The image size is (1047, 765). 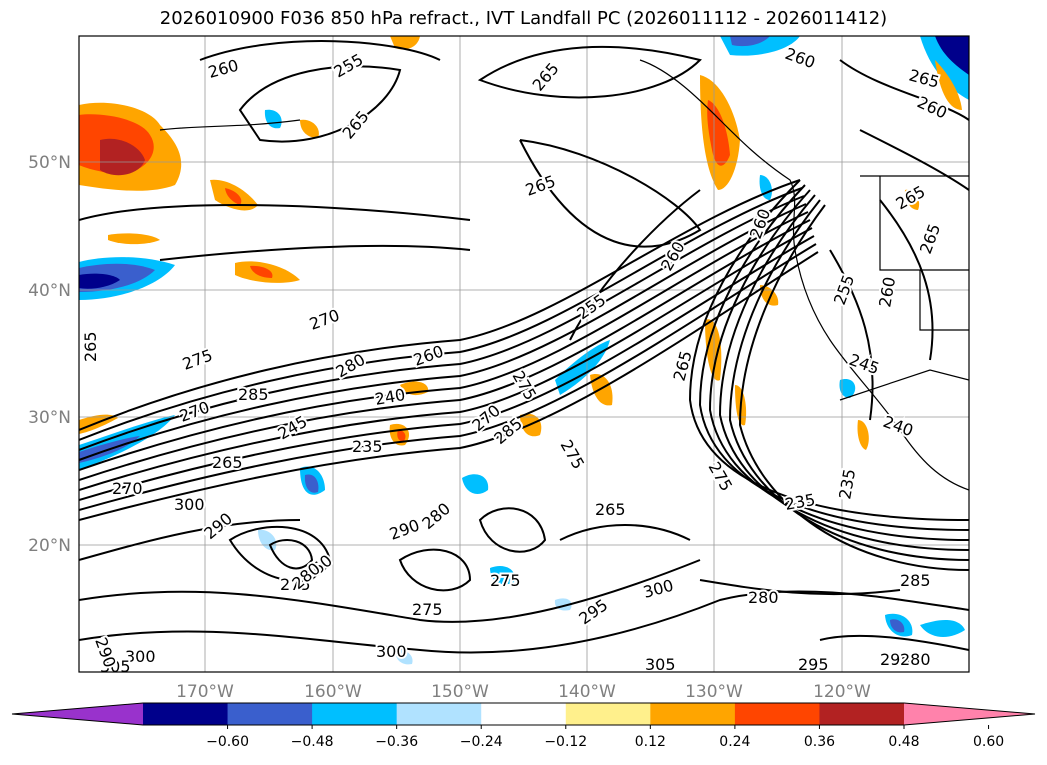 I want to click on colorbar-extend-high, so click(x=969, y=714).